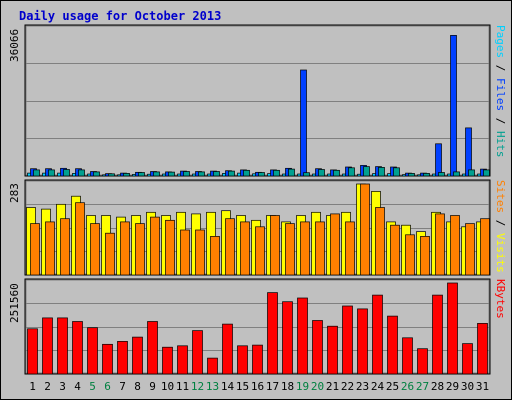  Describe the element at coordinates (14, 45) in the screenshot. I see `ymax-label-hits: 36066` at that location.